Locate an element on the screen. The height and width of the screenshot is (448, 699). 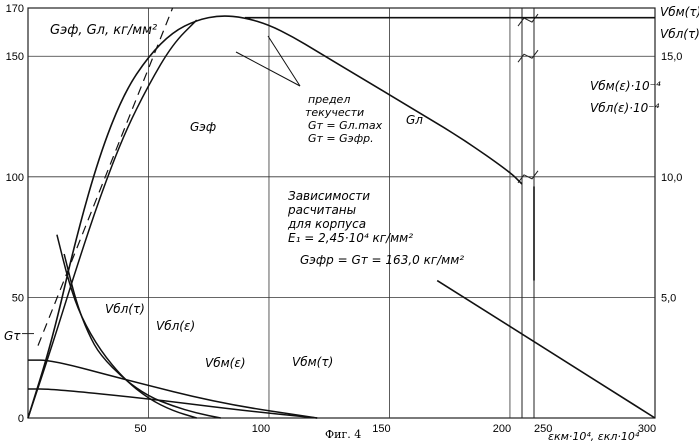
x-tick-label: 300 is located at coordinates (647, 429).